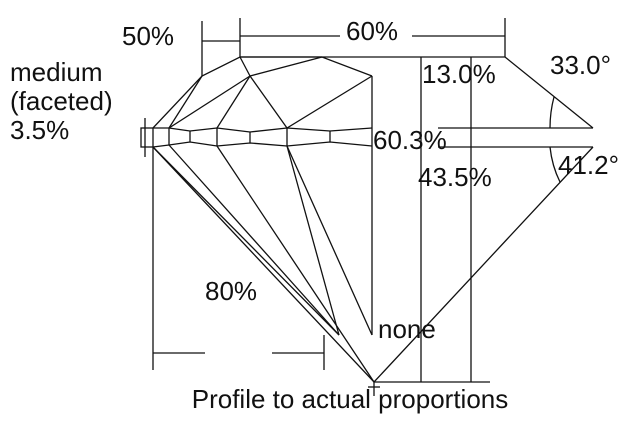 The height and width of the screenshot is (430, 640). I want to click on table-percent-label: 50%, so click(148, 36).